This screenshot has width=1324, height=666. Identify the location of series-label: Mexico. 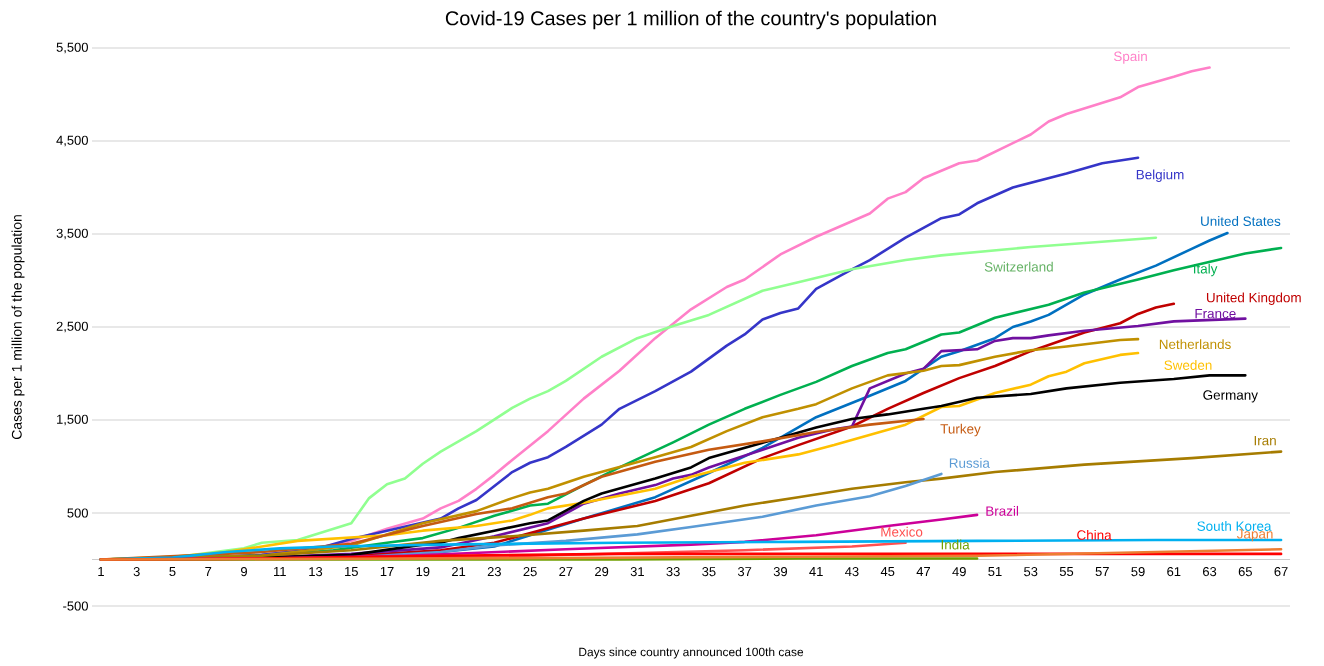
(902, 531).